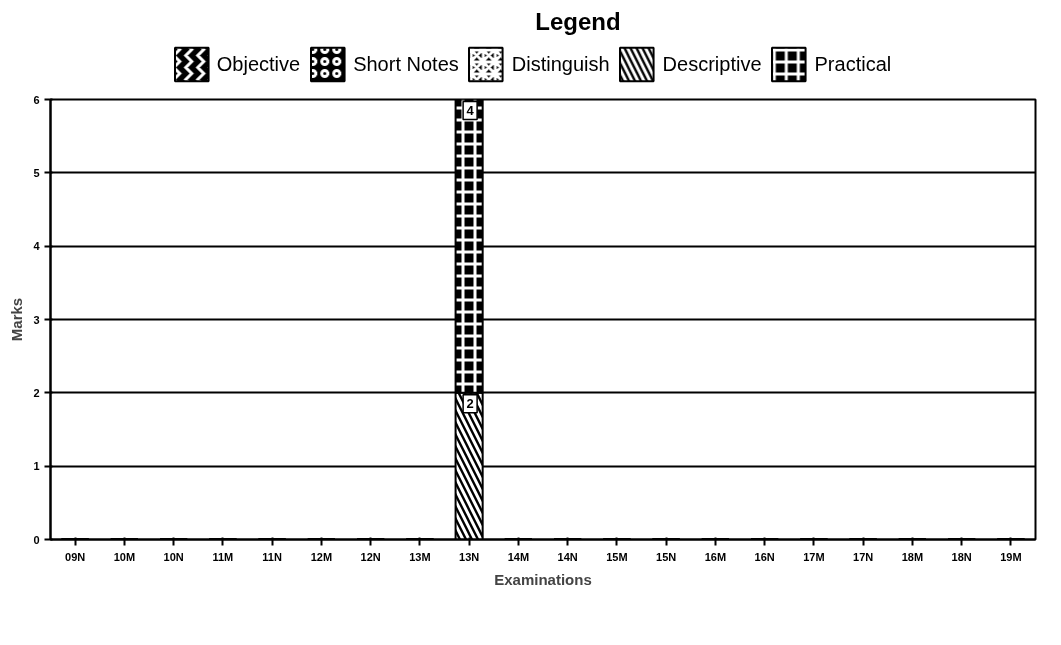 The width and height of the screenshot is (1061, 645). I want to click on data-label: 4, so click(470, 110).